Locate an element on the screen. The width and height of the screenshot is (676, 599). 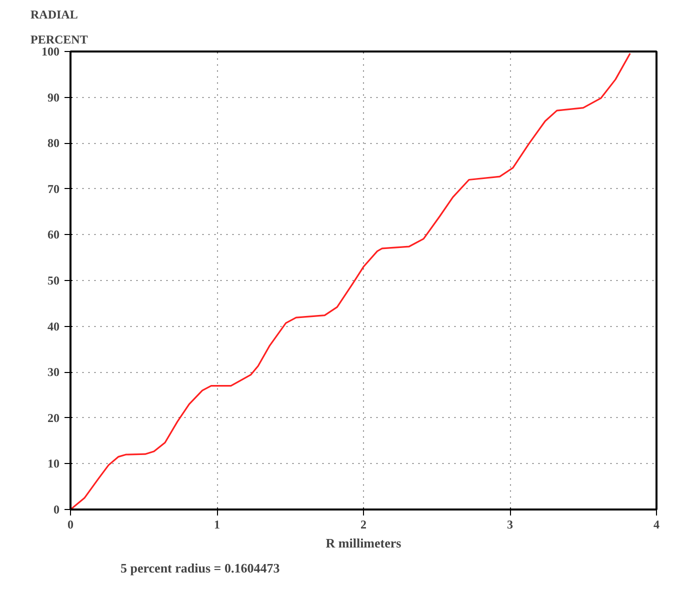
y-tick-label: 30 is located at coordinates (54, 372).